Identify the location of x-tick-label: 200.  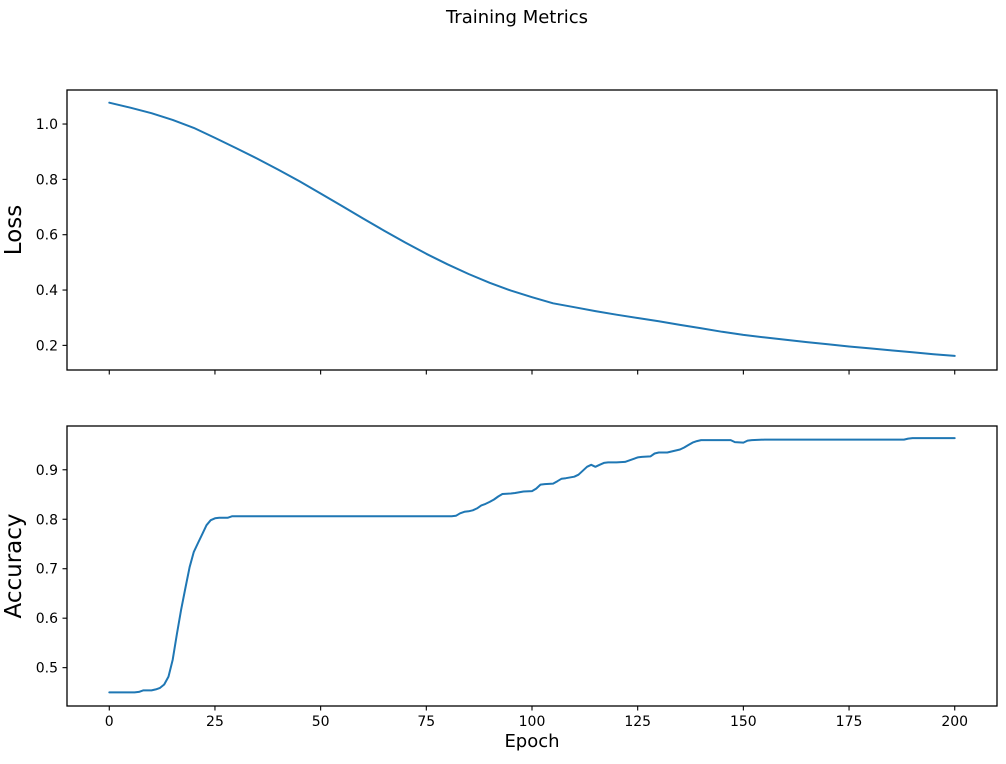
(954, 722).